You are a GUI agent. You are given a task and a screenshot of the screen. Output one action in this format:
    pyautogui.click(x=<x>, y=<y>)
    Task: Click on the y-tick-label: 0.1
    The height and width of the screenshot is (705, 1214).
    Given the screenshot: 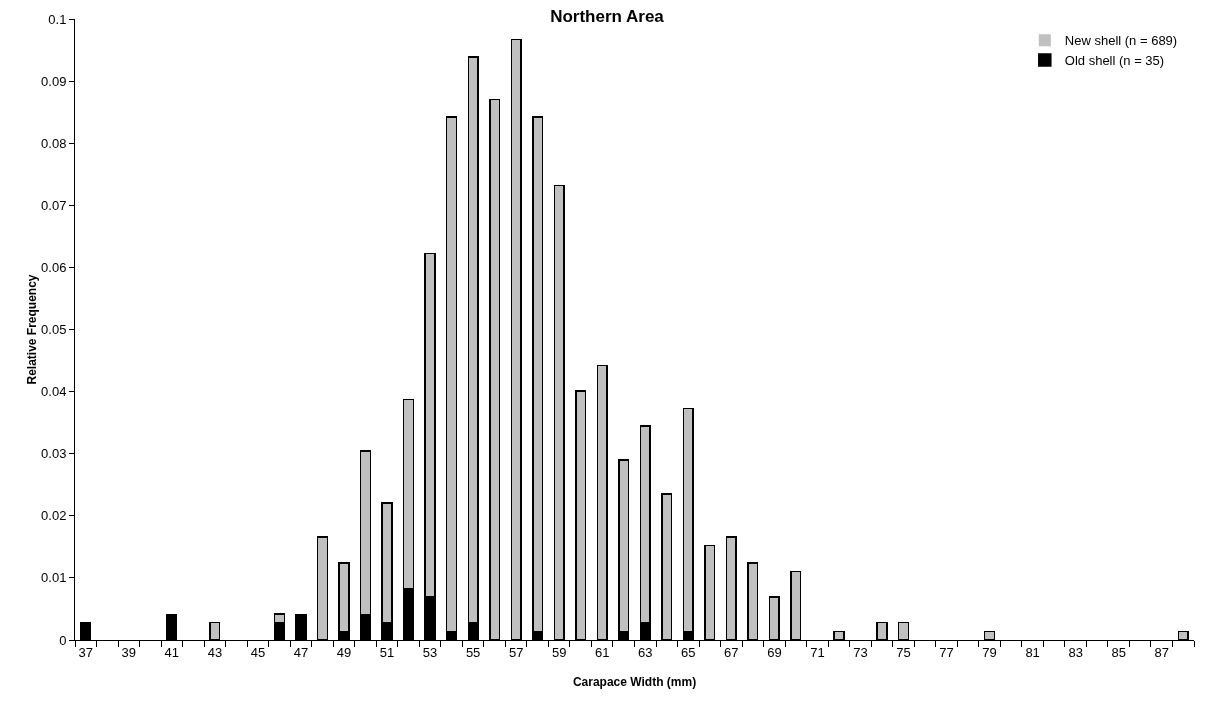 What is the action you would take?
    pyautogui.click(x=57, y=19)
    